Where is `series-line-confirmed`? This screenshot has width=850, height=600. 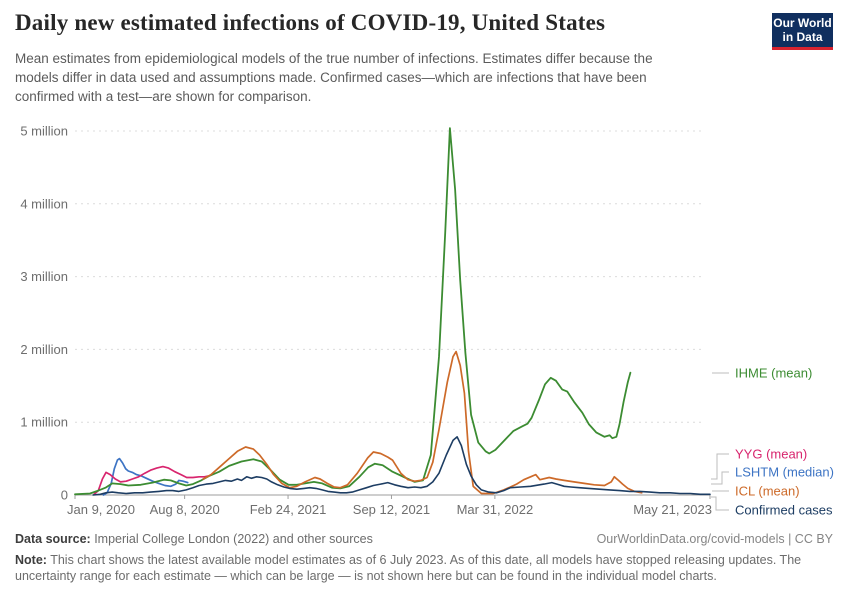 series-line-confirmed is located at coordinates (401, 465).